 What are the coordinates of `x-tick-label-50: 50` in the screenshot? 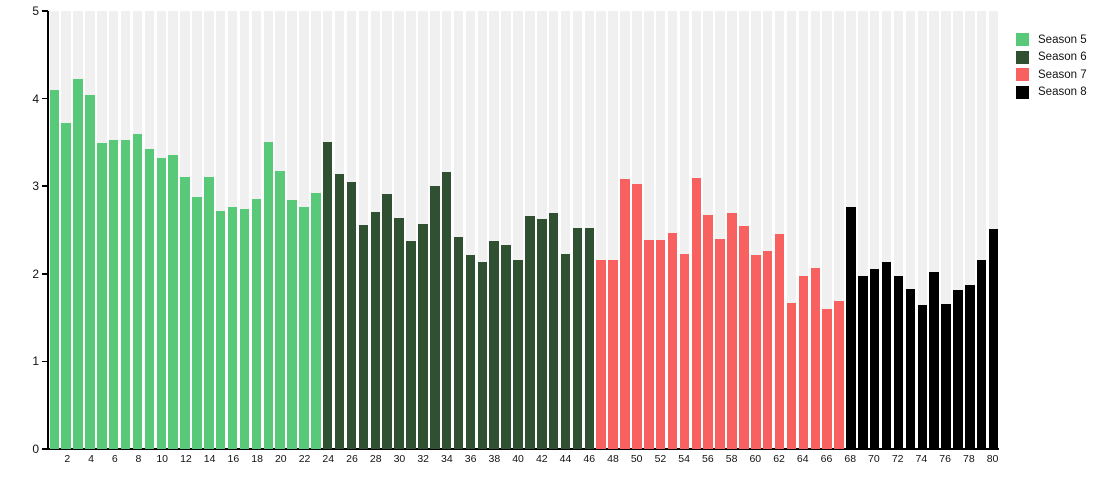 It's located at (636, 459).